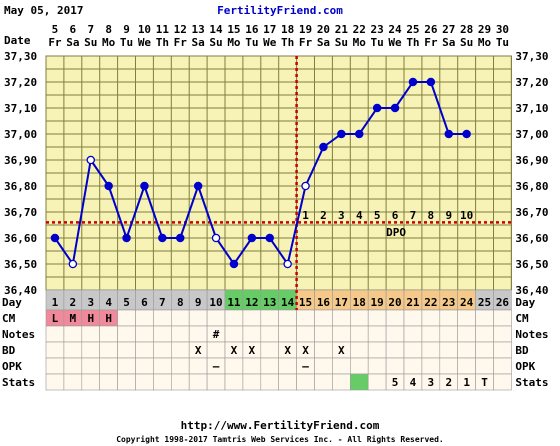 This screenshot has width=560, height=446. I want to click on bd-cell-text: X, so click(234, 350).